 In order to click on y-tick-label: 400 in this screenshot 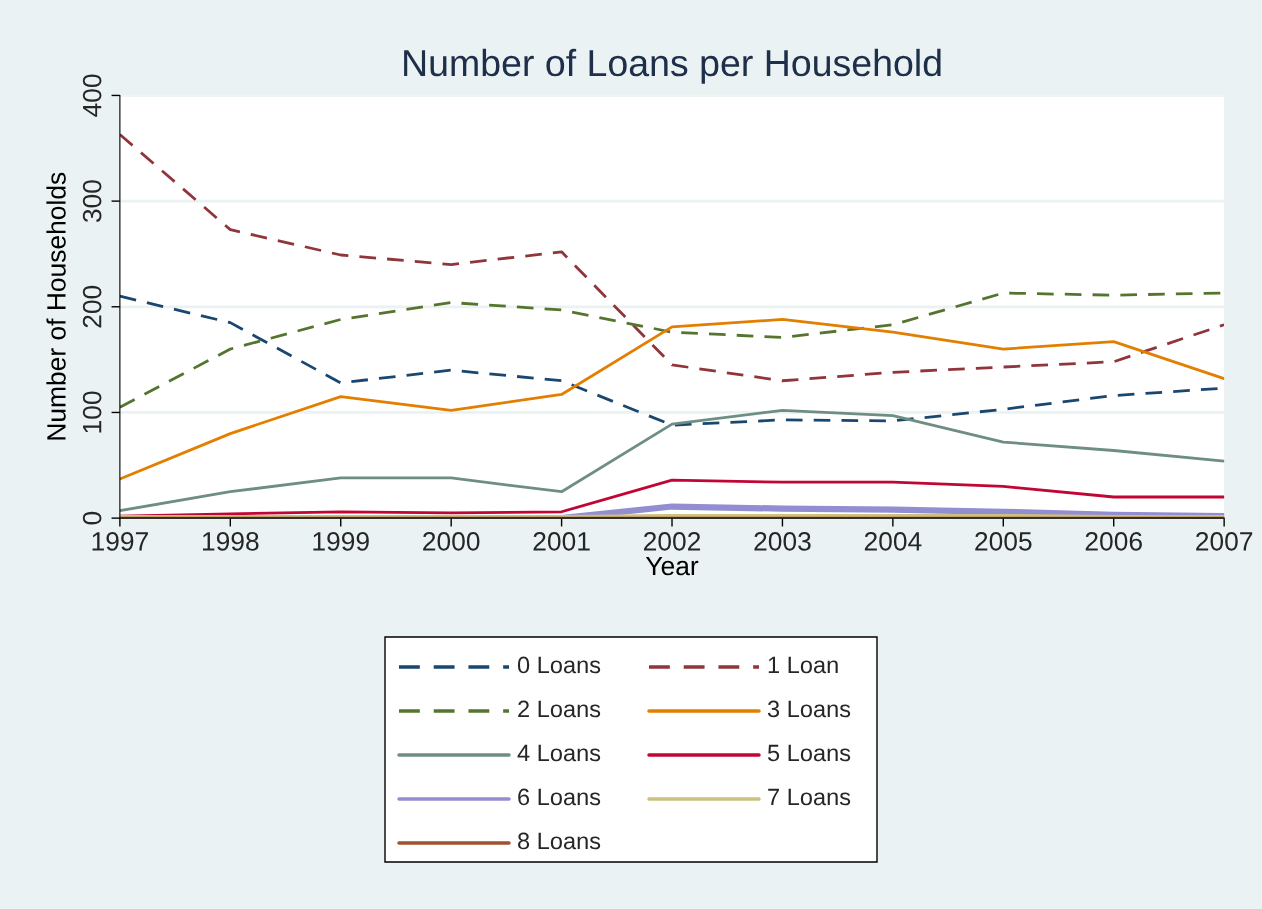, I will do `click(92, 95)`.